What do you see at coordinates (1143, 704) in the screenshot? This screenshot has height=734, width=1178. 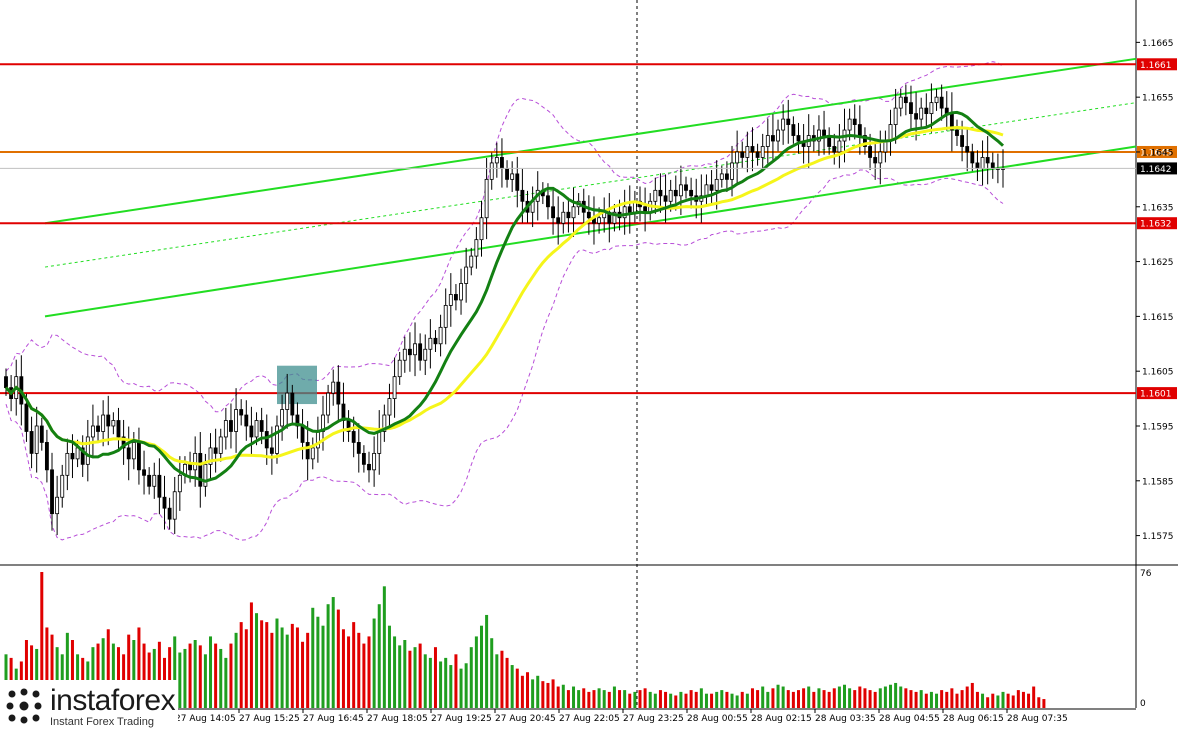 I see `volume-min-label: 0` at bounding box center [1143, 704].